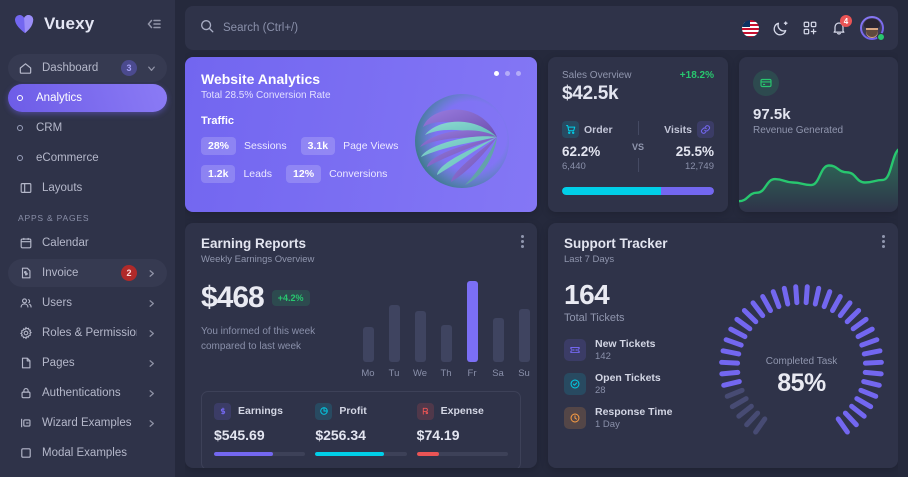 The image size is (908, 477). Describe the element at coordinates (25, 333) in the screenshot. I see `gear-icon` at that location.